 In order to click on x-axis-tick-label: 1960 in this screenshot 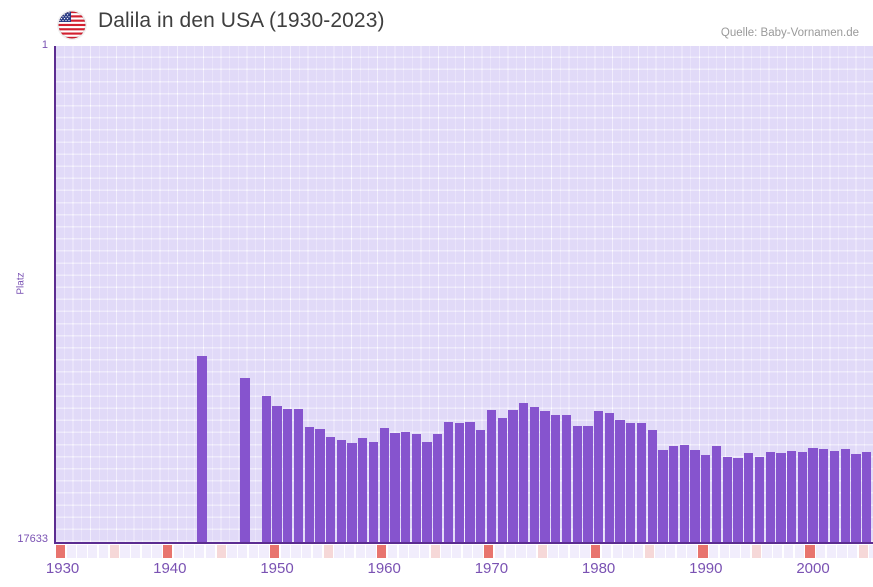, I will do `click(384, 568)`.